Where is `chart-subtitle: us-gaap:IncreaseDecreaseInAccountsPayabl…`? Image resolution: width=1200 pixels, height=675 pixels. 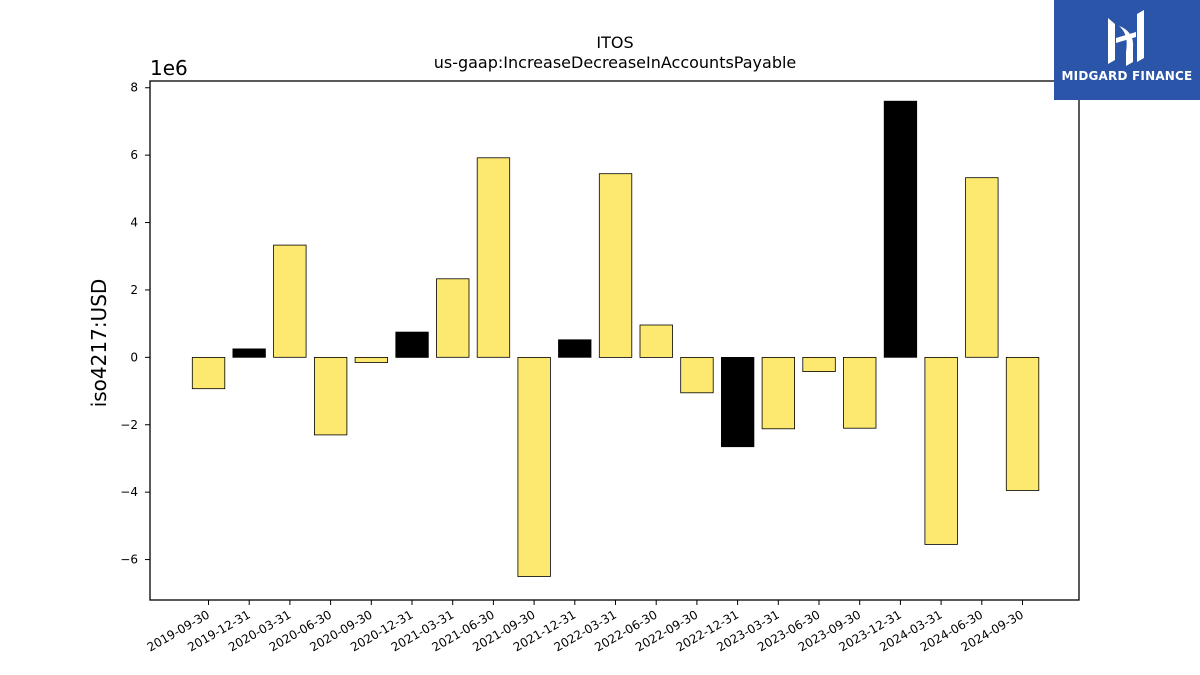
chart-subtitle: us-gaap:IncreaseDecreaseInAccountsPayabl… is located at coordinates (615, 62).